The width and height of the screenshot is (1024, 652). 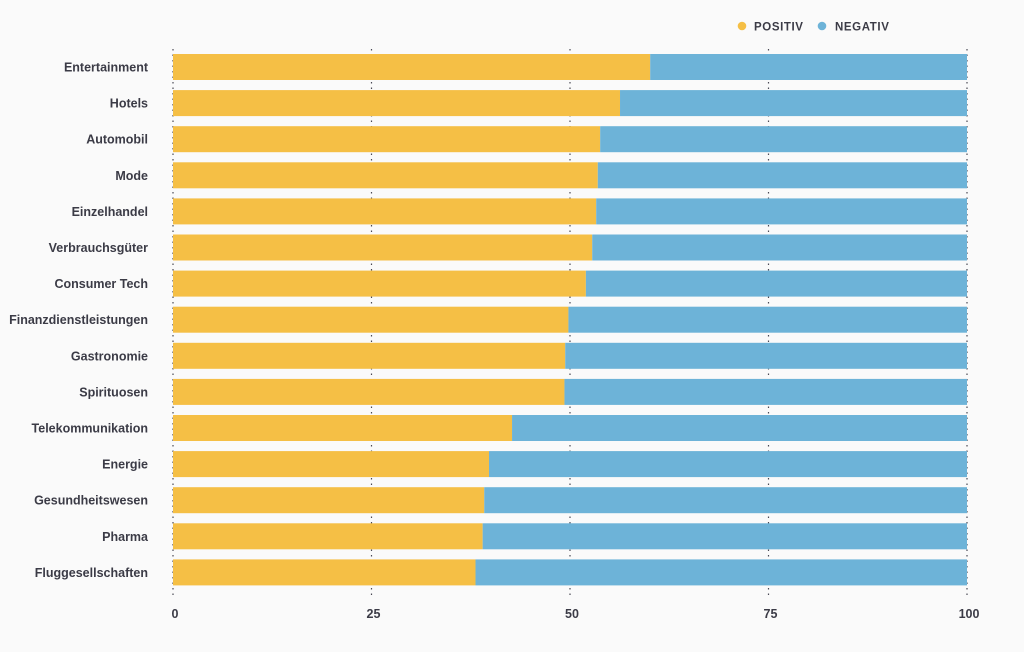 What do you see at coordinates (129, 104) in the screenshot?
I see `category-label: Hotels` at bounding box center [129, 104].